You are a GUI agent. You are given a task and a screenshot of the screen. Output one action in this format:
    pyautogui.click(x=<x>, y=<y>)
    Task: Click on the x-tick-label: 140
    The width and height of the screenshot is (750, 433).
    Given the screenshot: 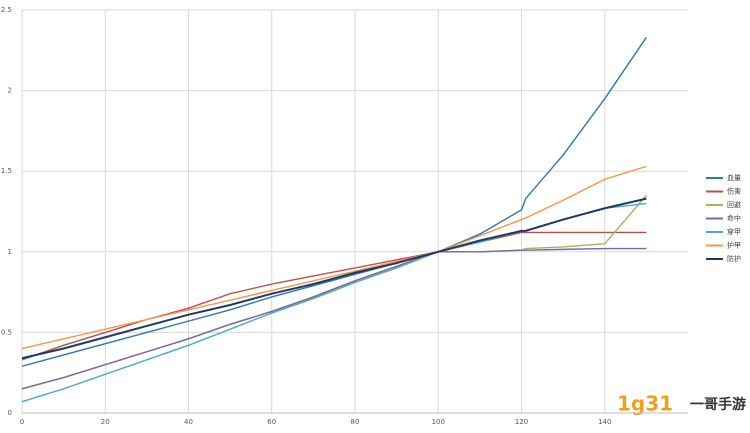 What is the action you would take?
    pyautogui.click(x=604, y=422)
    